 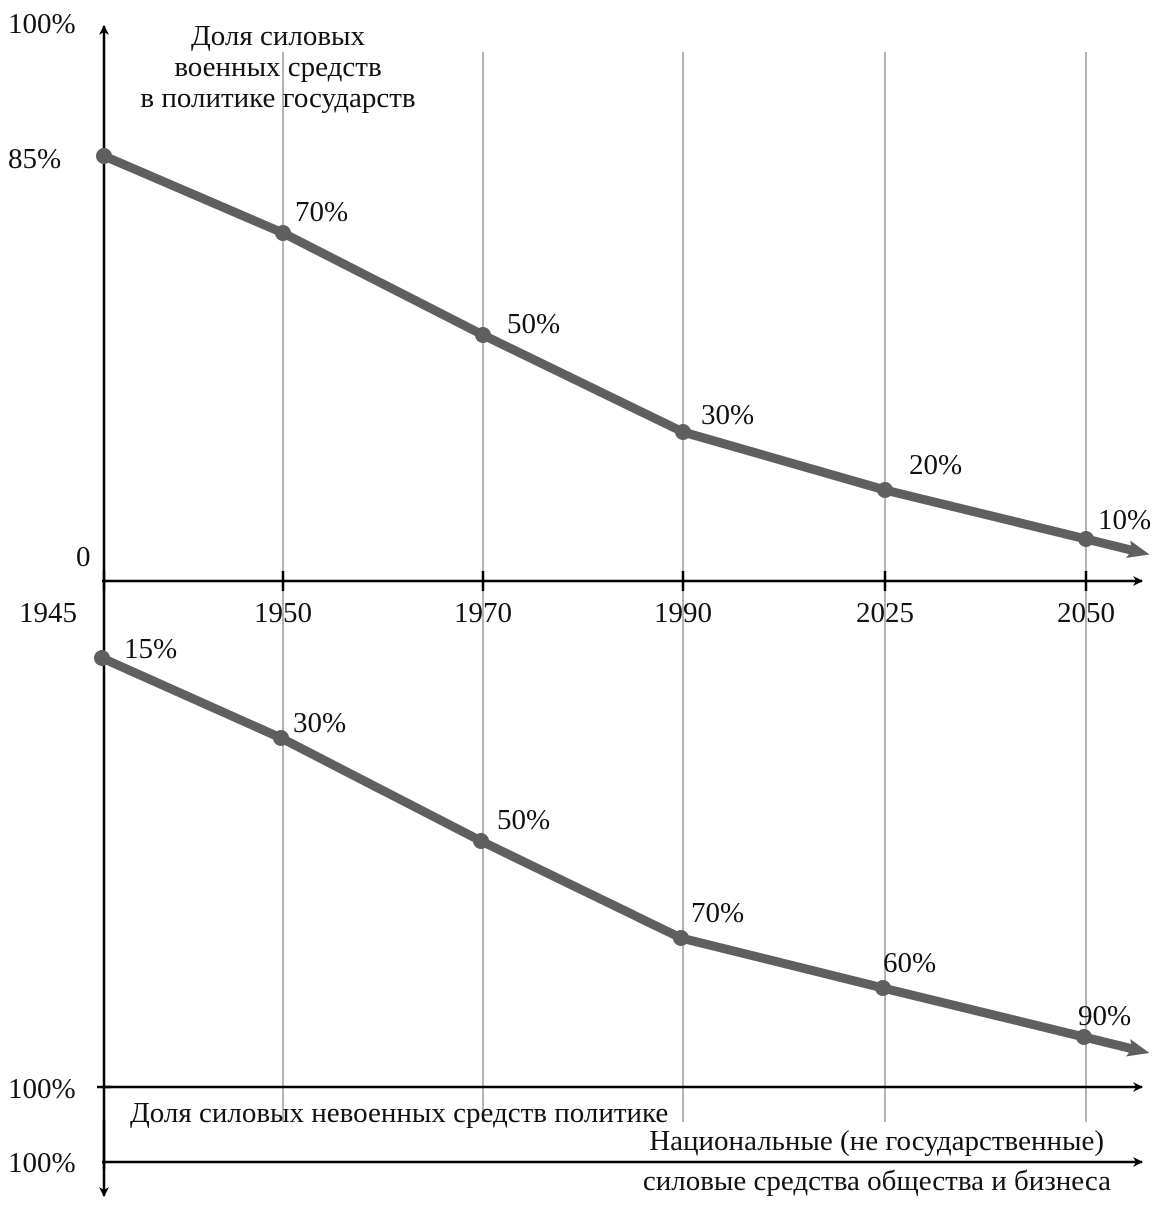 What do you see at coordinates (877, 1181) in the screenshot?
I see `third-axis-label-line-2: силовые средства общества и бизнеса` at bounding box center [877, 1181].